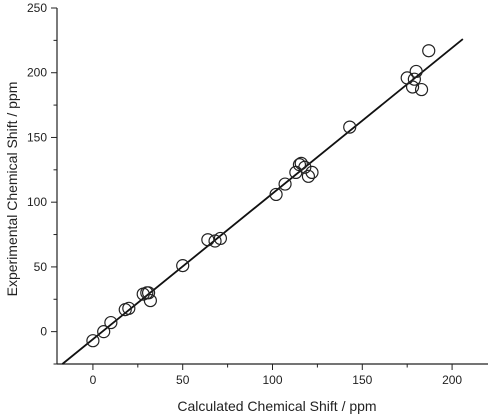 This screenshot has height=417, width=500. Describe the element at coordinates (43, 332) in the screenshot. I see `y-tick-label: 0` at that location.